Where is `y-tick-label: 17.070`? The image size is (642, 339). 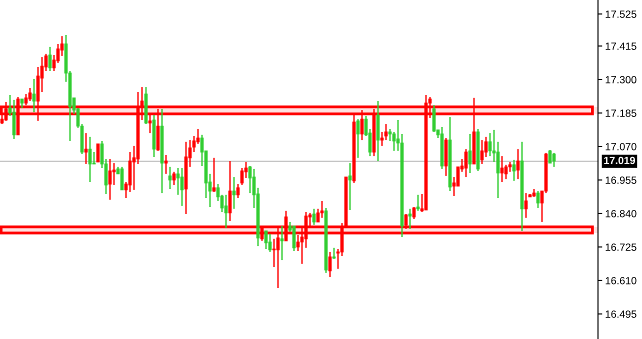 y-tick-label: 17.070 is located at coordinates (621, 146).